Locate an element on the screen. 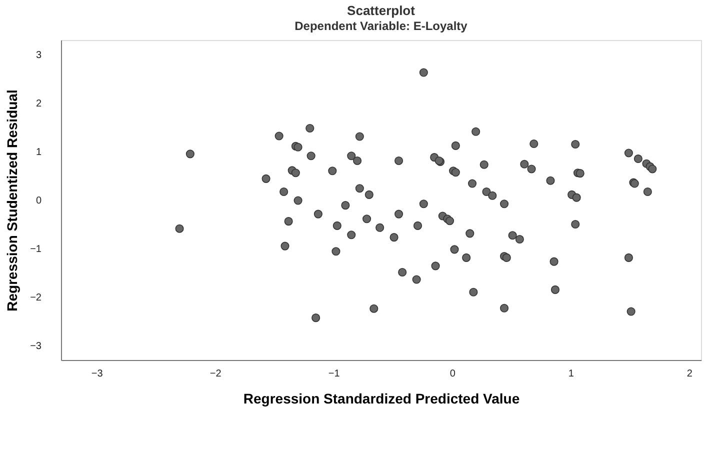 This screenshot has width=726, height=457. chart-subtitle: Dependent Variable: E-Loyalty is located at coordinates (381, 26).